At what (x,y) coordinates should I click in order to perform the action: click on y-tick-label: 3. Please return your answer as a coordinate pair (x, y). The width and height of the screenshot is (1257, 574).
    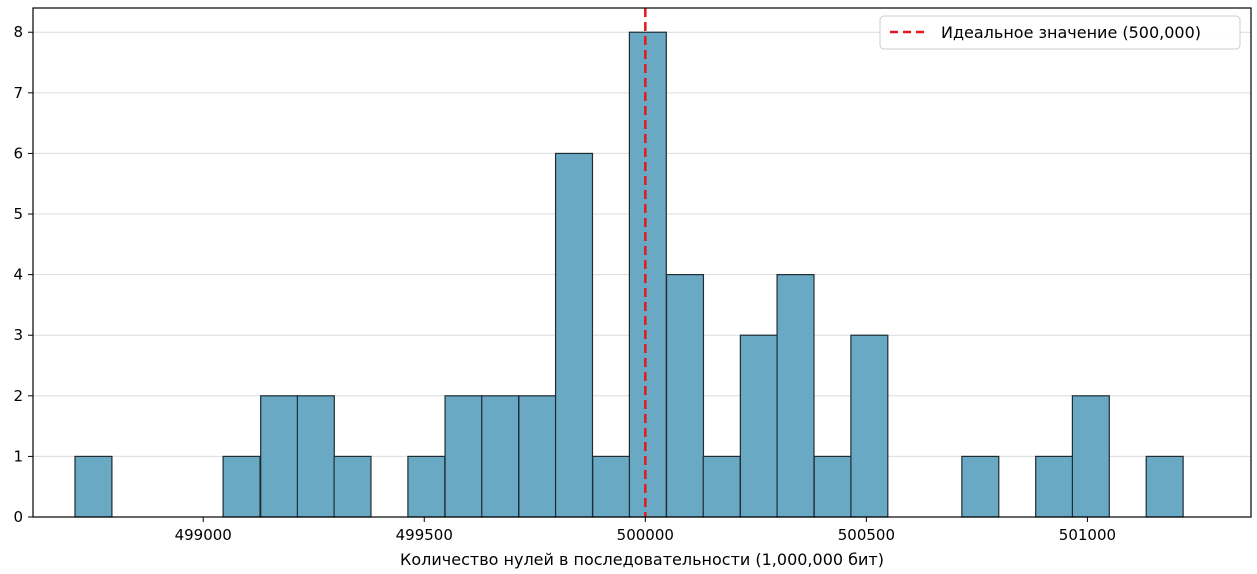
    Looking at the image, I should click on (18, 335).